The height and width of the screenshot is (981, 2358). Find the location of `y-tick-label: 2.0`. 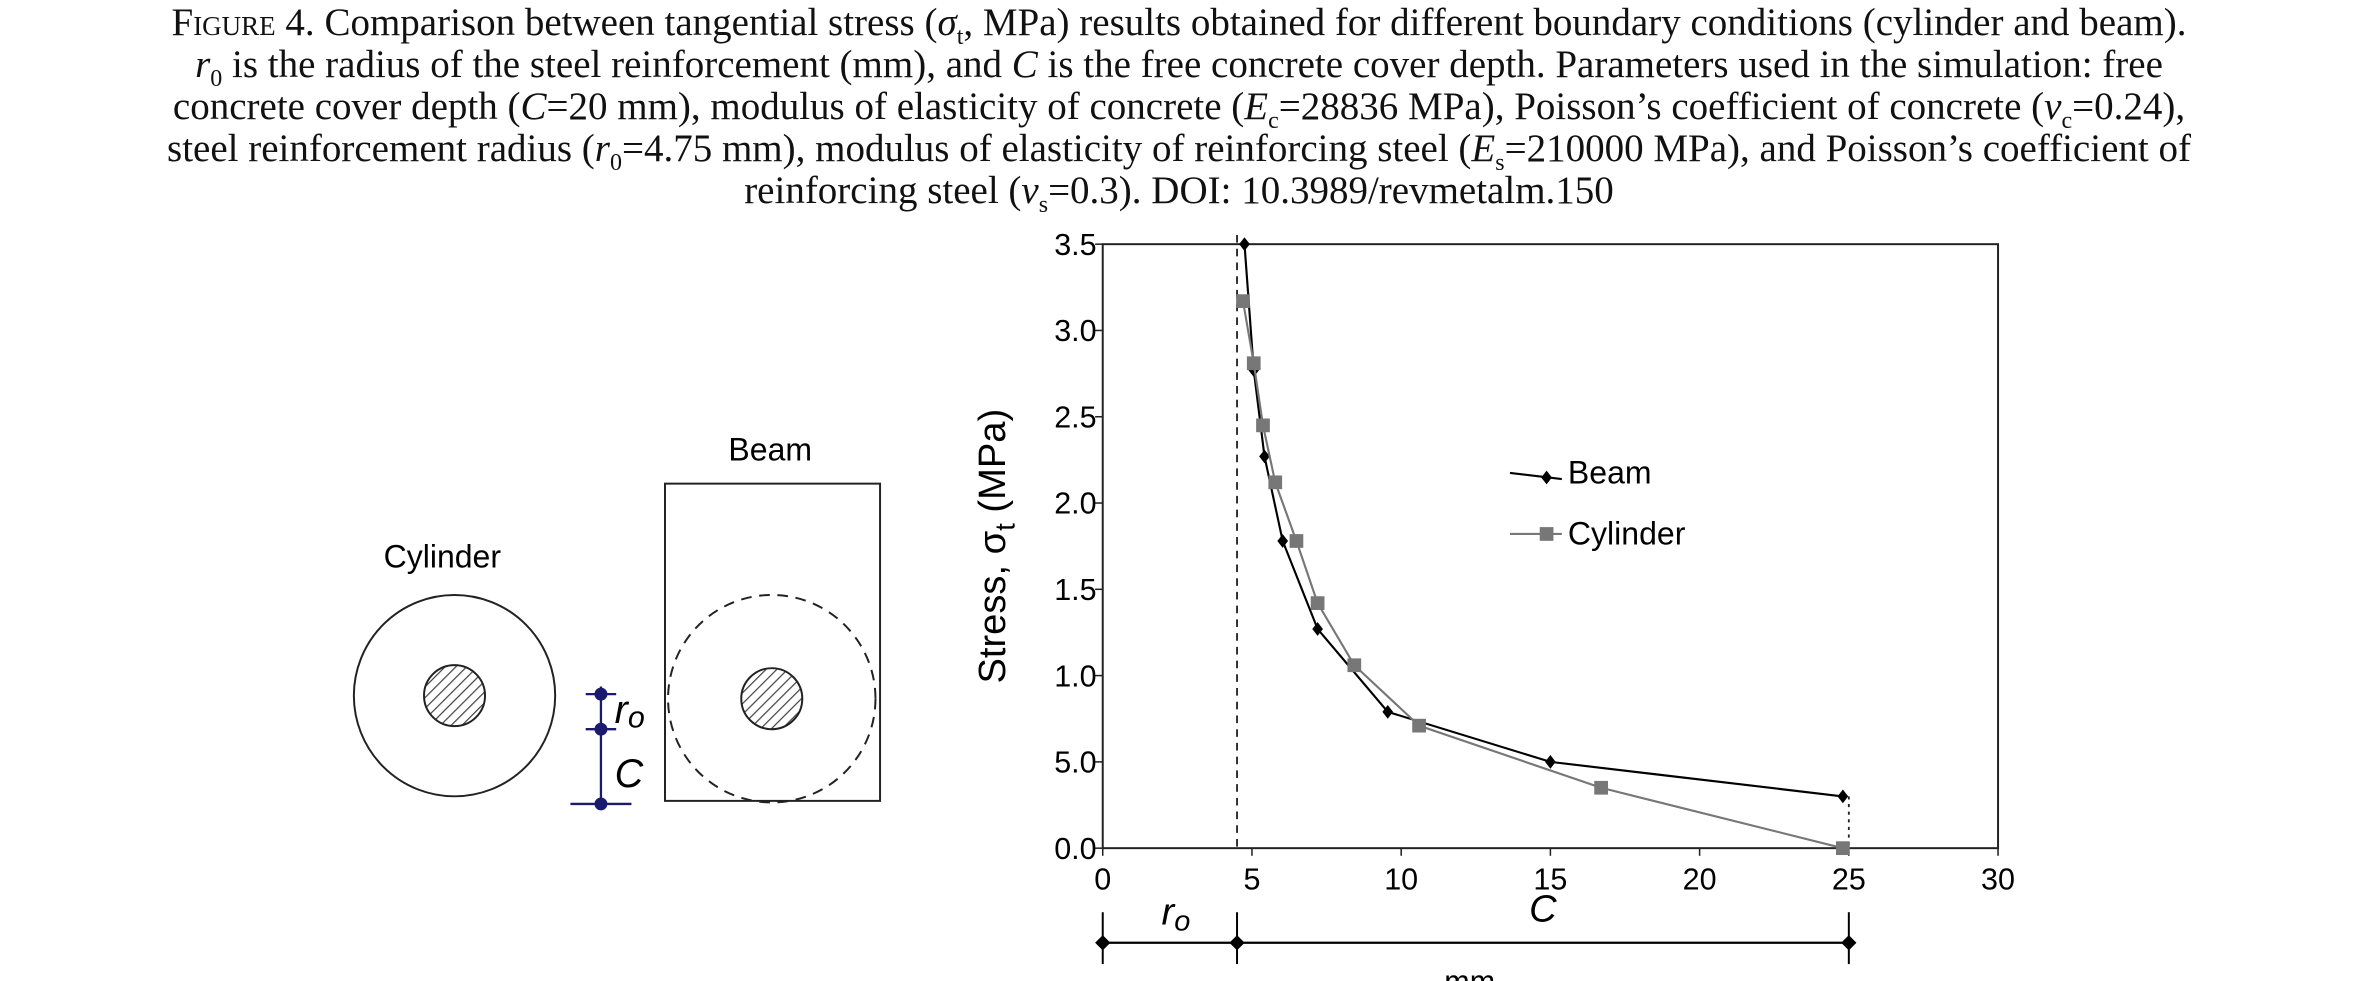

y-tick-label: 2.0 is located at coordinates (1075, 504).